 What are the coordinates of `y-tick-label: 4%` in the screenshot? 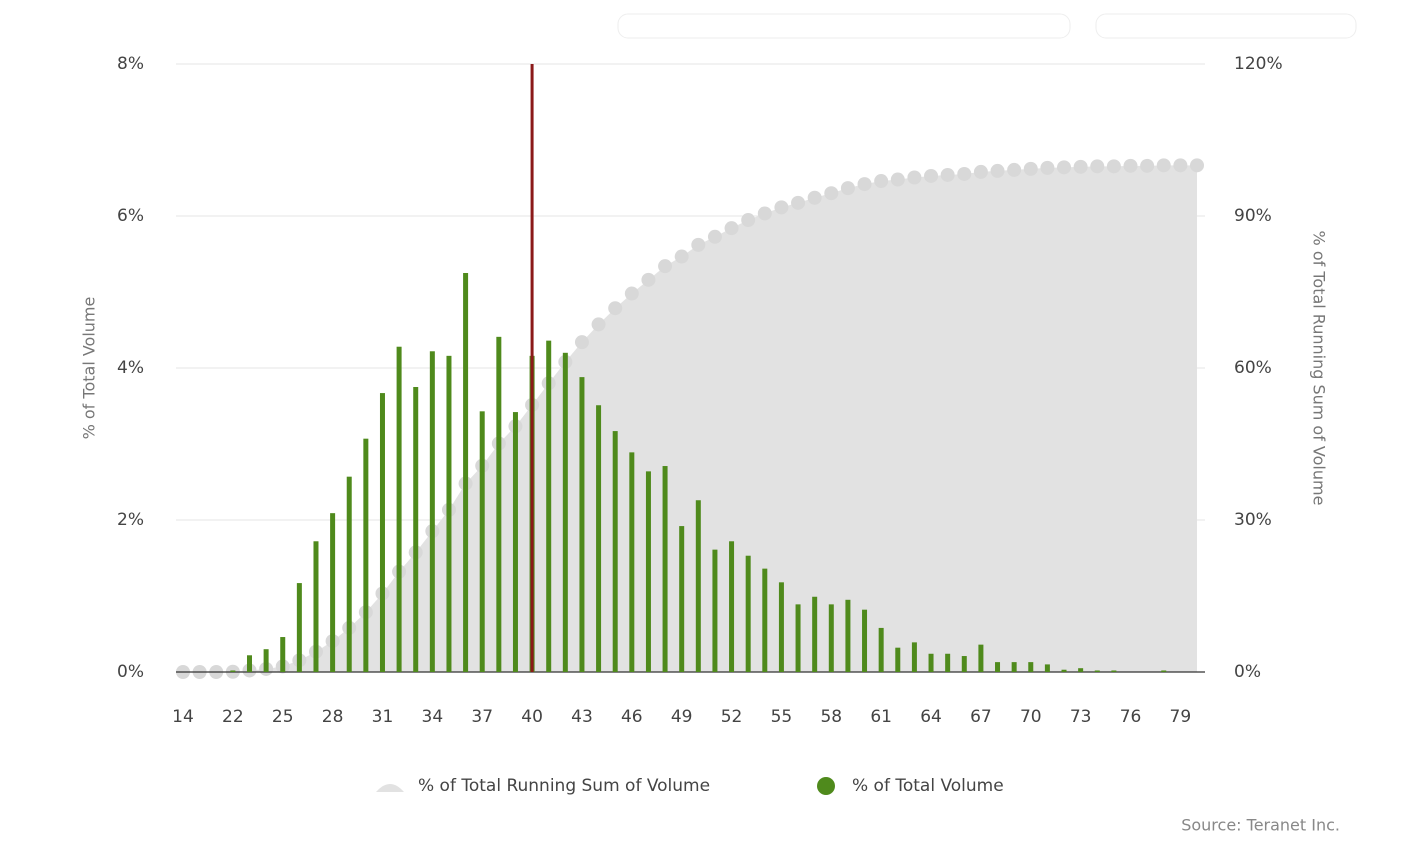 It's located at (130, 368).